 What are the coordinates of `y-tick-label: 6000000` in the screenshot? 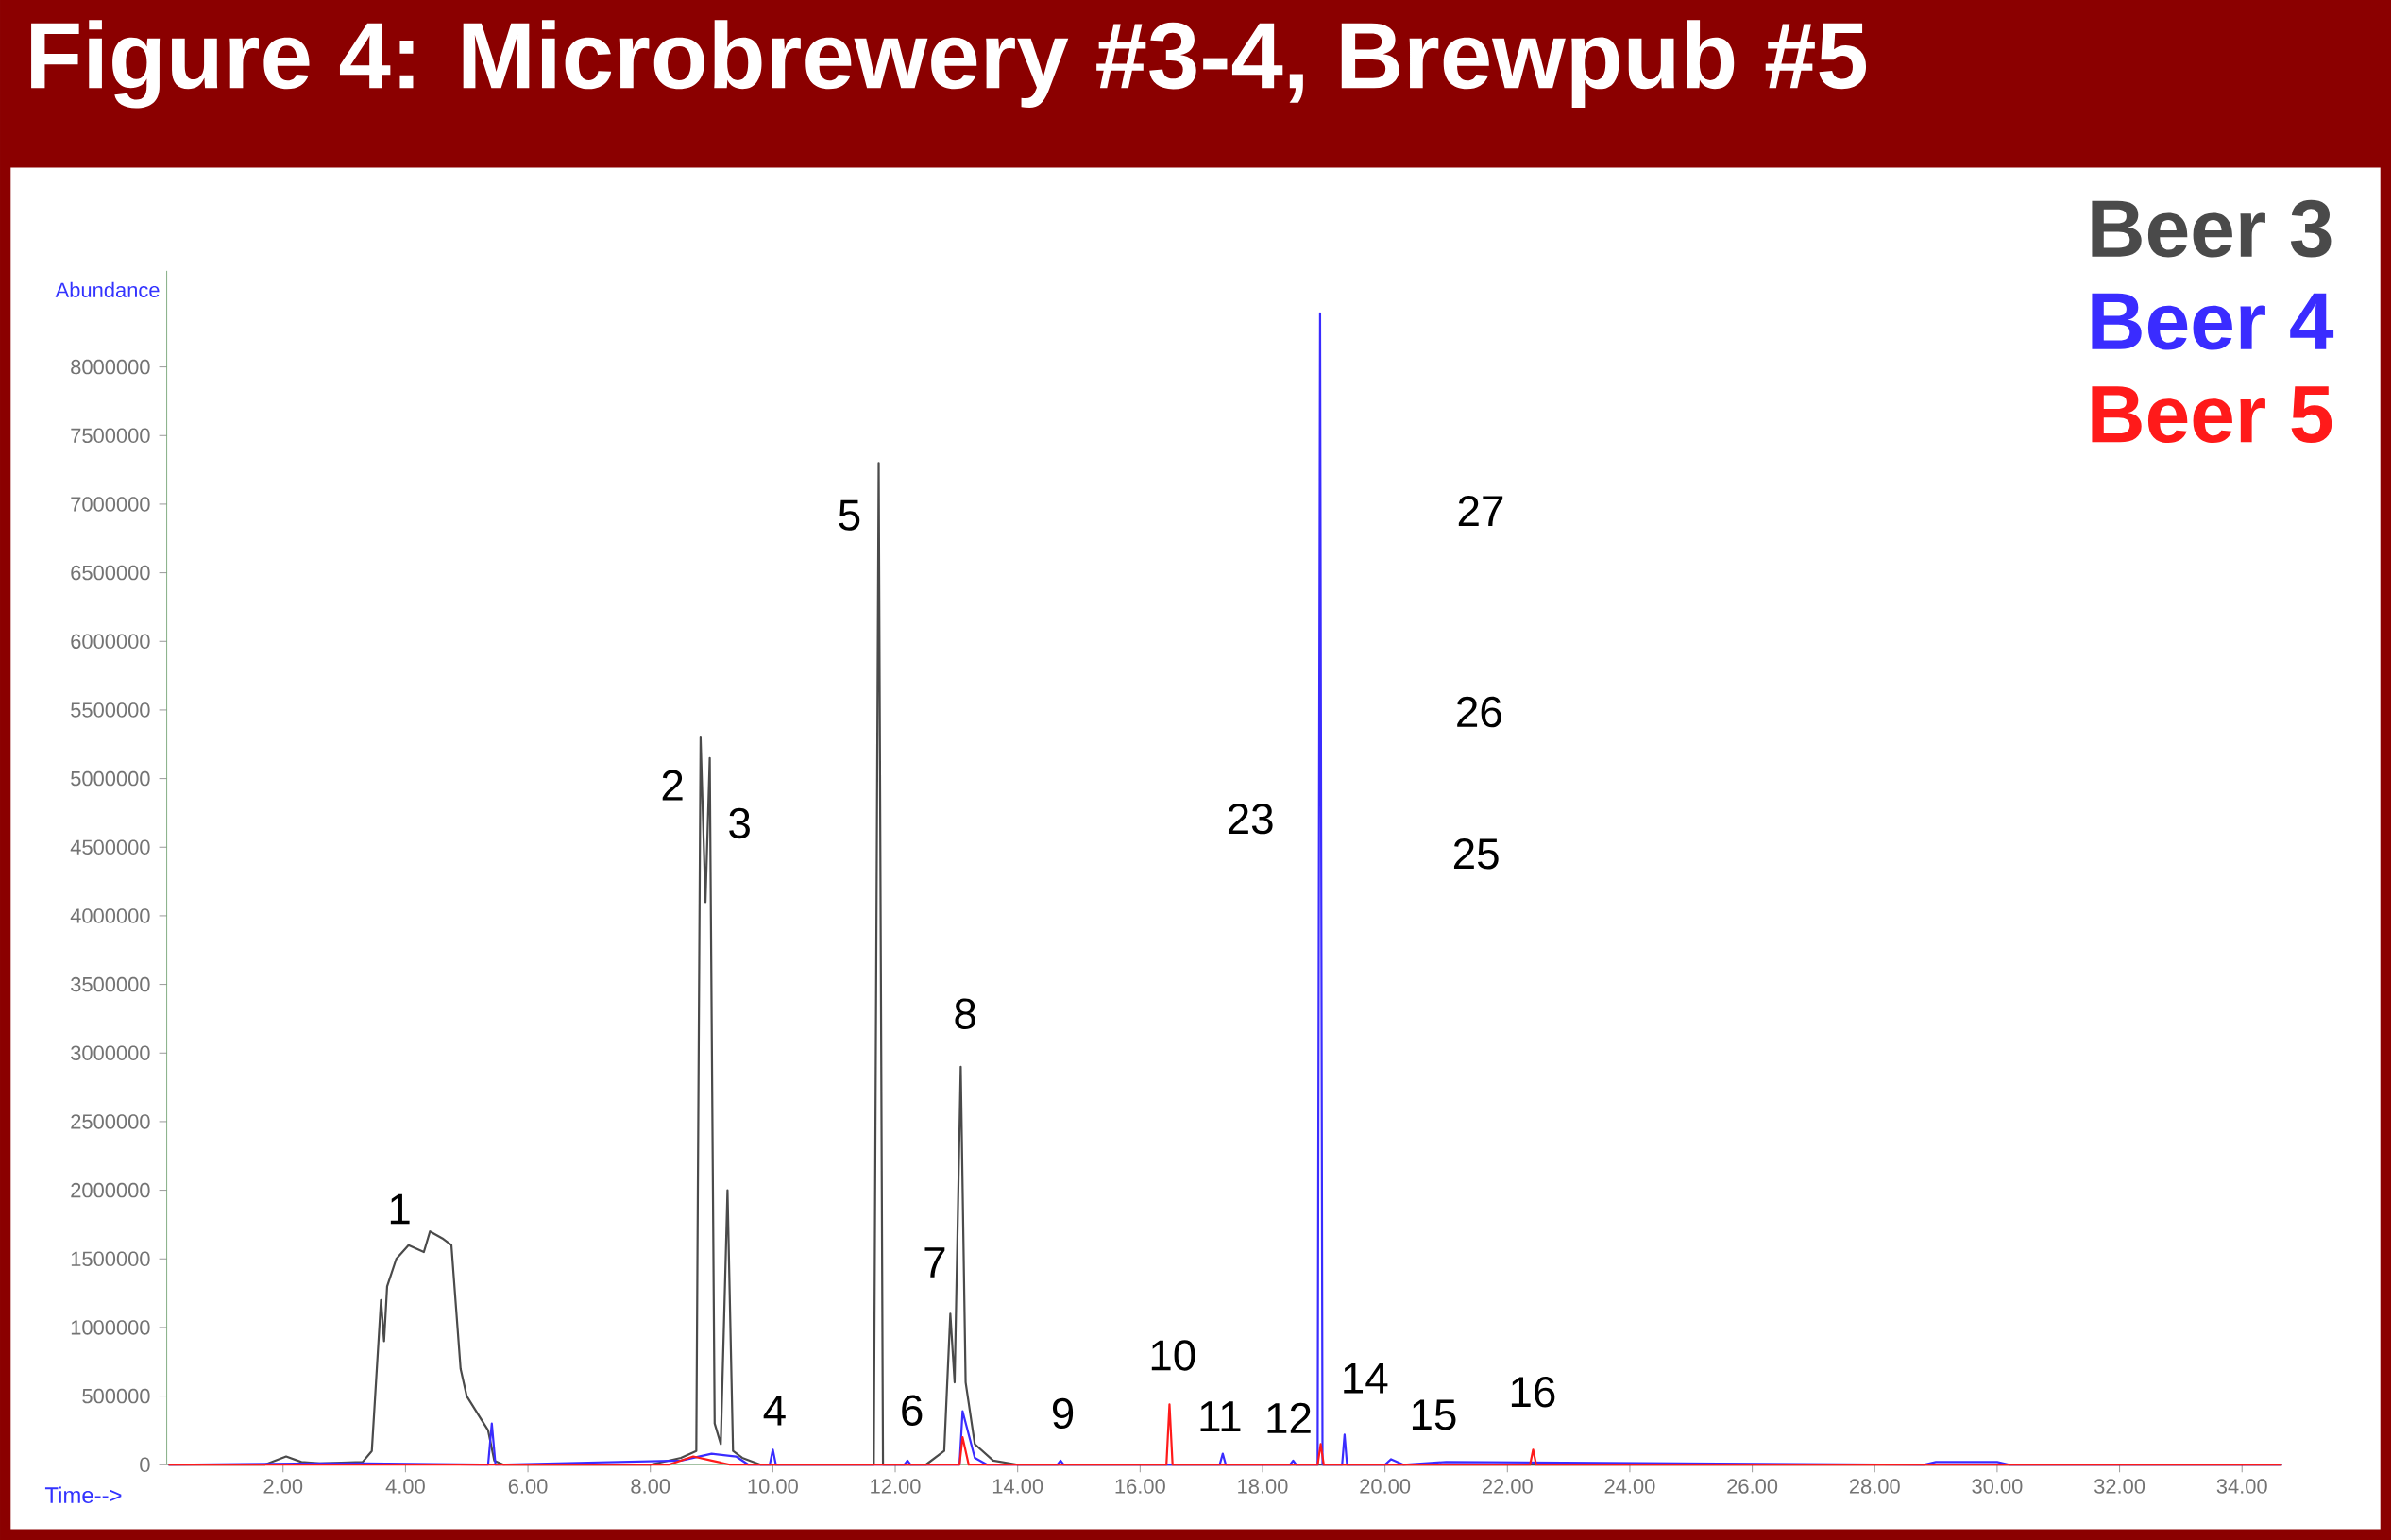 It's located at (111, 642).